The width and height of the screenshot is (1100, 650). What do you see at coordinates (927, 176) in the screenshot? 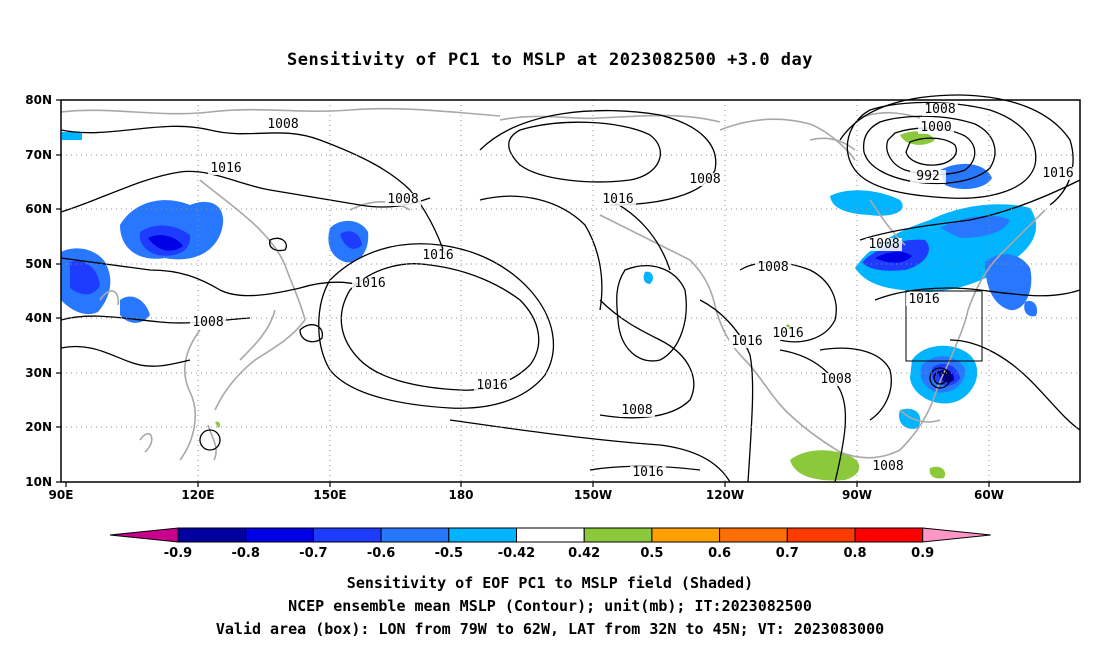
I see `contour-label: 992` at bounding box center [927, 176].